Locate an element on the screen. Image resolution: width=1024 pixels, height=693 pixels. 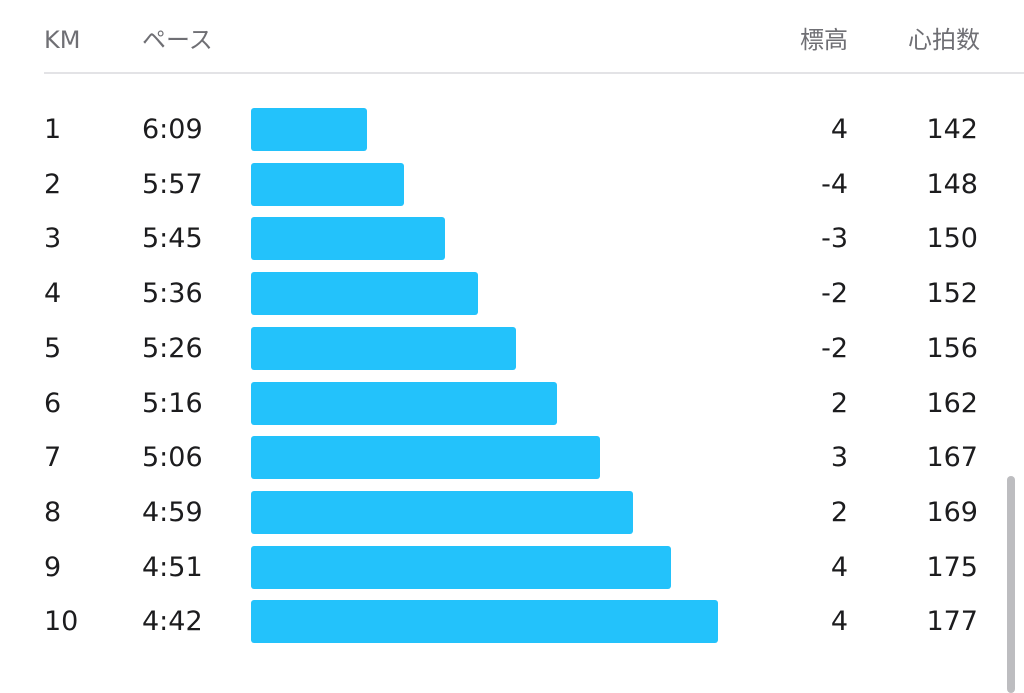
pace-value: 4:51 is located at coordinates (172, 567).